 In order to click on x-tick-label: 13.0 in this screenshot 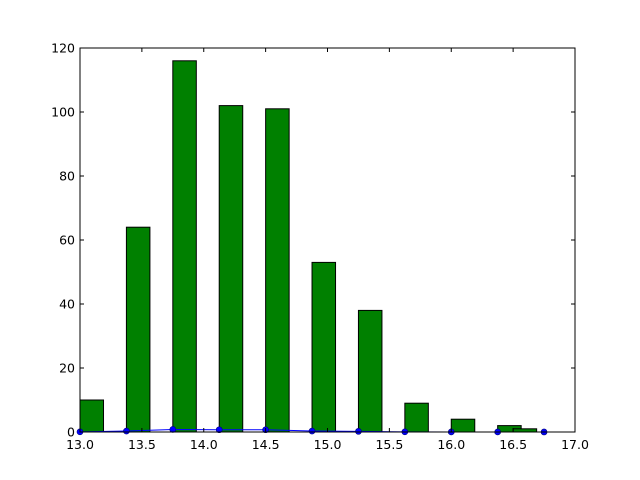, I will do `click(80, 444)`.